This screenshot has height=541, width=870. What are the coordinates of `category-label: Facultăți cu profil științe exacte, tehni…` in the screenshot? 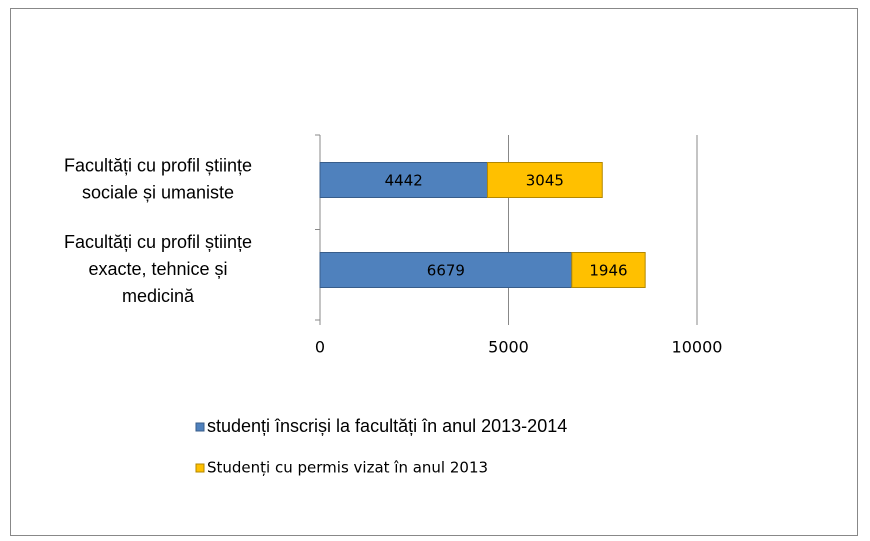 It's located at (158, 269).